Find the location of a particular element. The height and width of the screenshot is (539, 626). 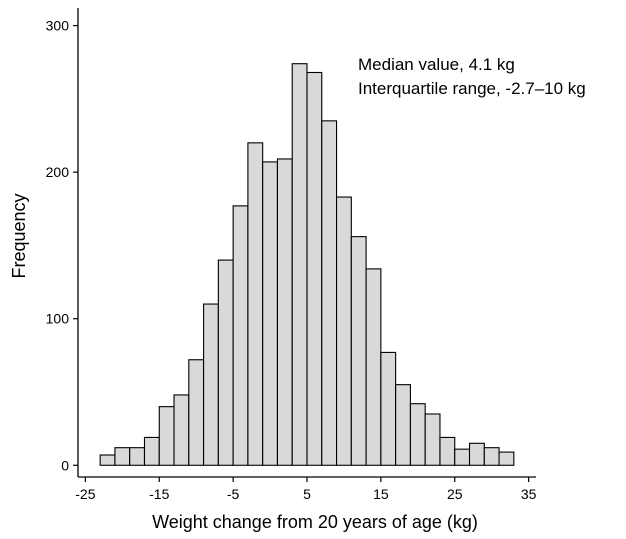

y-axis-title: Frequency is located at coordinates (19, 235).